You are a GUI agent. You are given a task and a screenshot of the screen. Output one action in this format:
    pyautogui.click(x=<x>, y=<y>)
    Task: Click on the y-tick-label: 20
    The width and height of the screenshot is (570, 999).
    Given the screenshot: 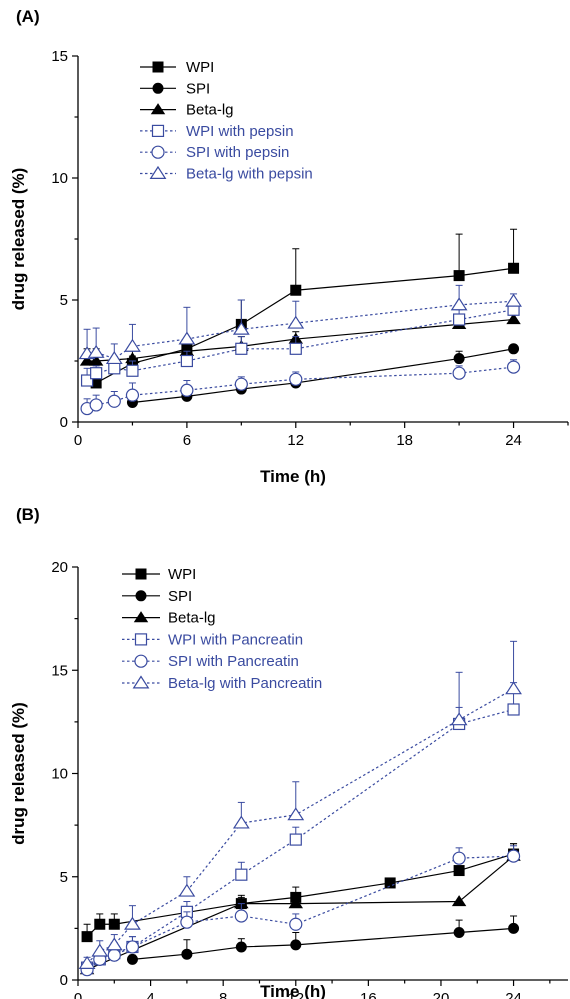 What is the action you would take?
    pyautogui.click(x=59, y=567)
    